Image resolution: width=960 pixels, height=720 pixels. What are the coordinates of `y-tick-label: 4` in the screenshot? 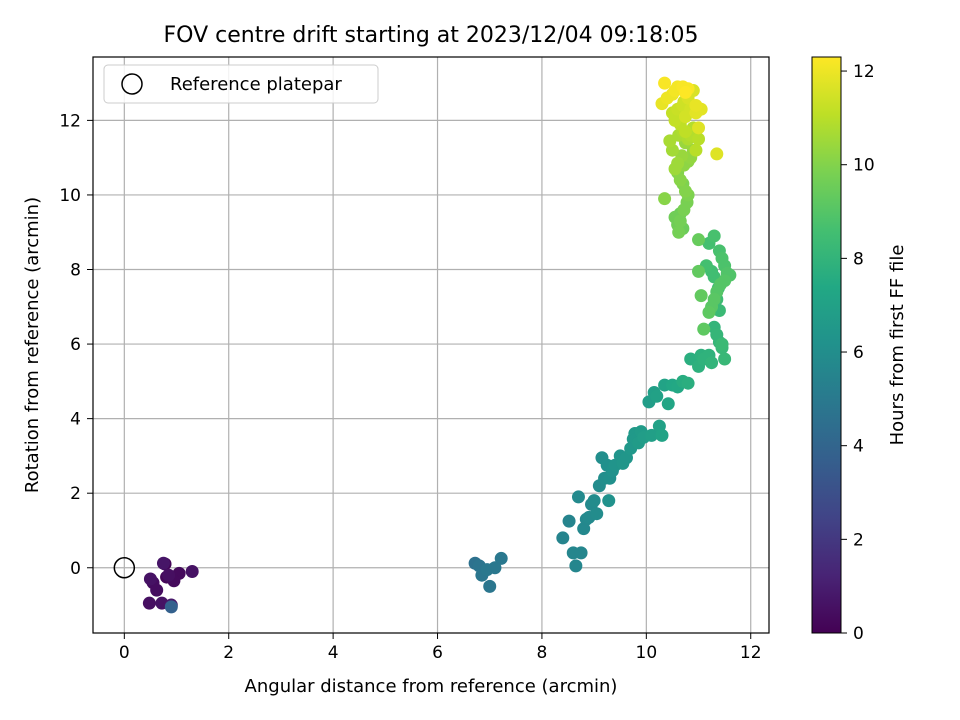 It's located at (75, 420).